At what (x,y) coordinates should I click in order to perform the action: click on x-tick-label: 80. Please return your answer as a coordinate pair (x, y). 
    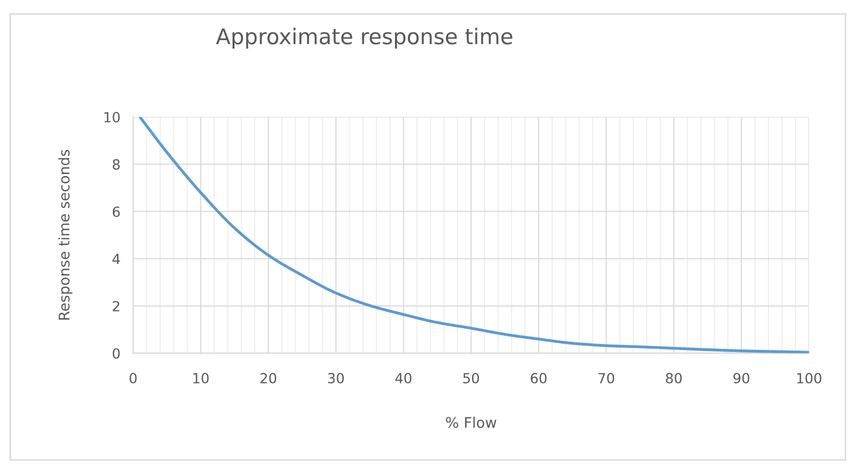
    Looking at the image, I should click on (674, 378).